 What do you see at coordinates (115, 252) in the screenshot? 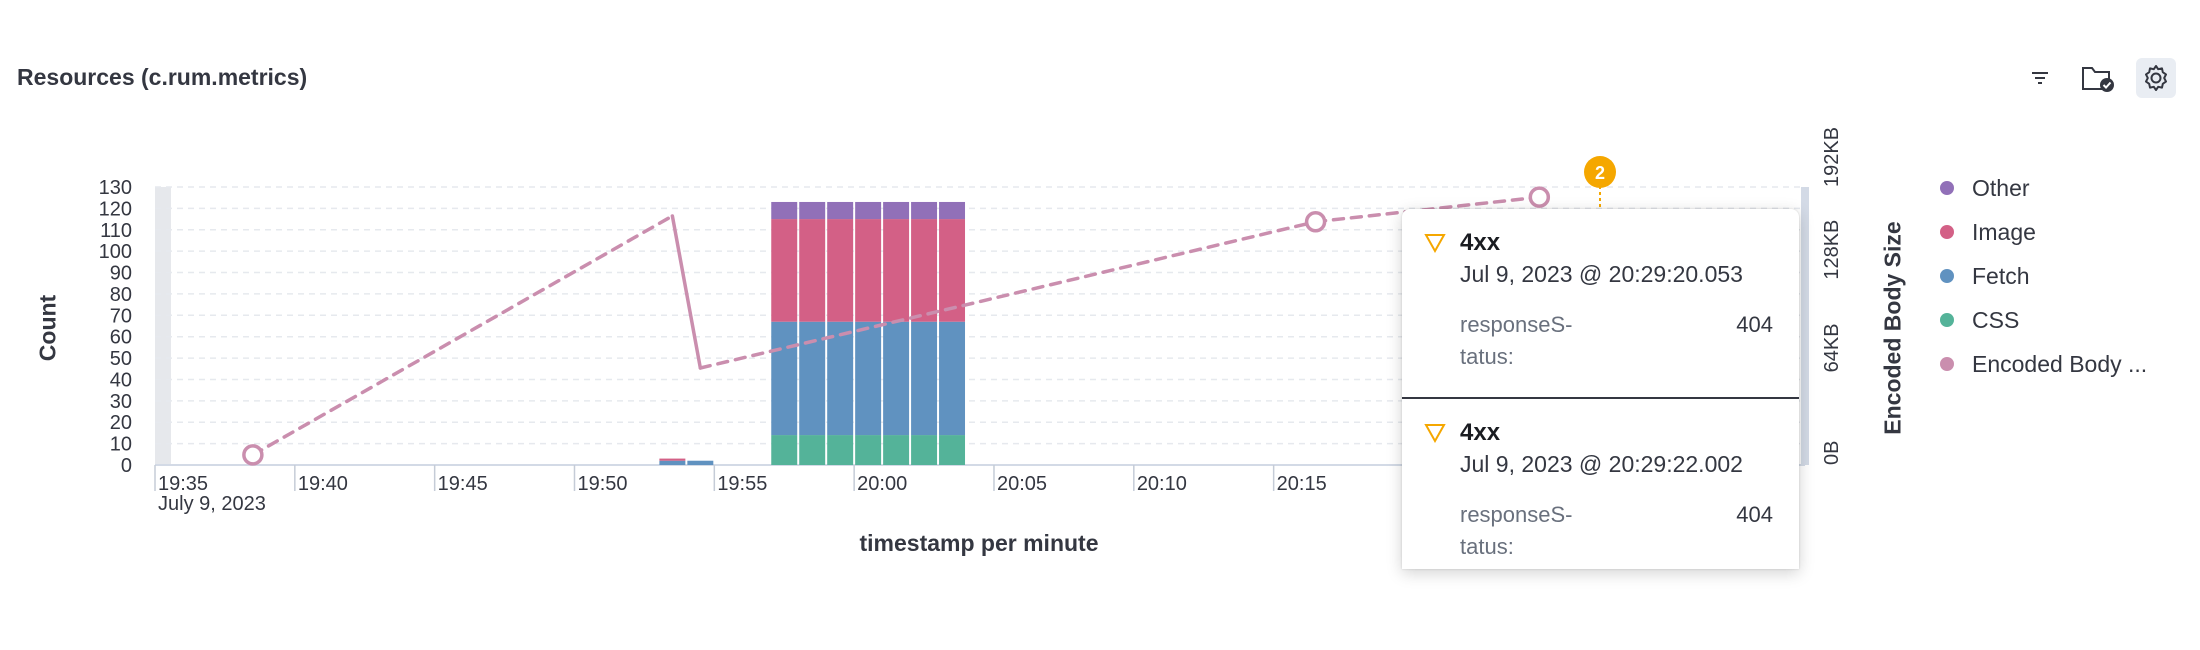
I see `y-tick-label: 100` at bounding box center [115, 252].